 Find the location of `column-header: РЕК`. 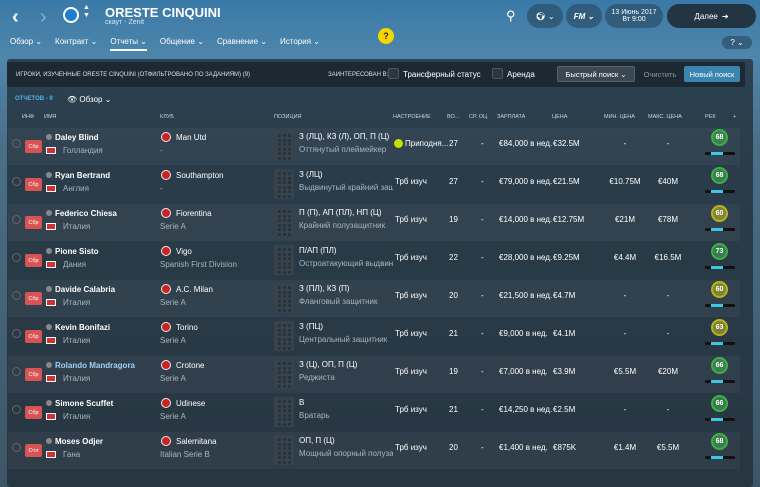

column-header: РЕК is located at coordinates (710, 117).